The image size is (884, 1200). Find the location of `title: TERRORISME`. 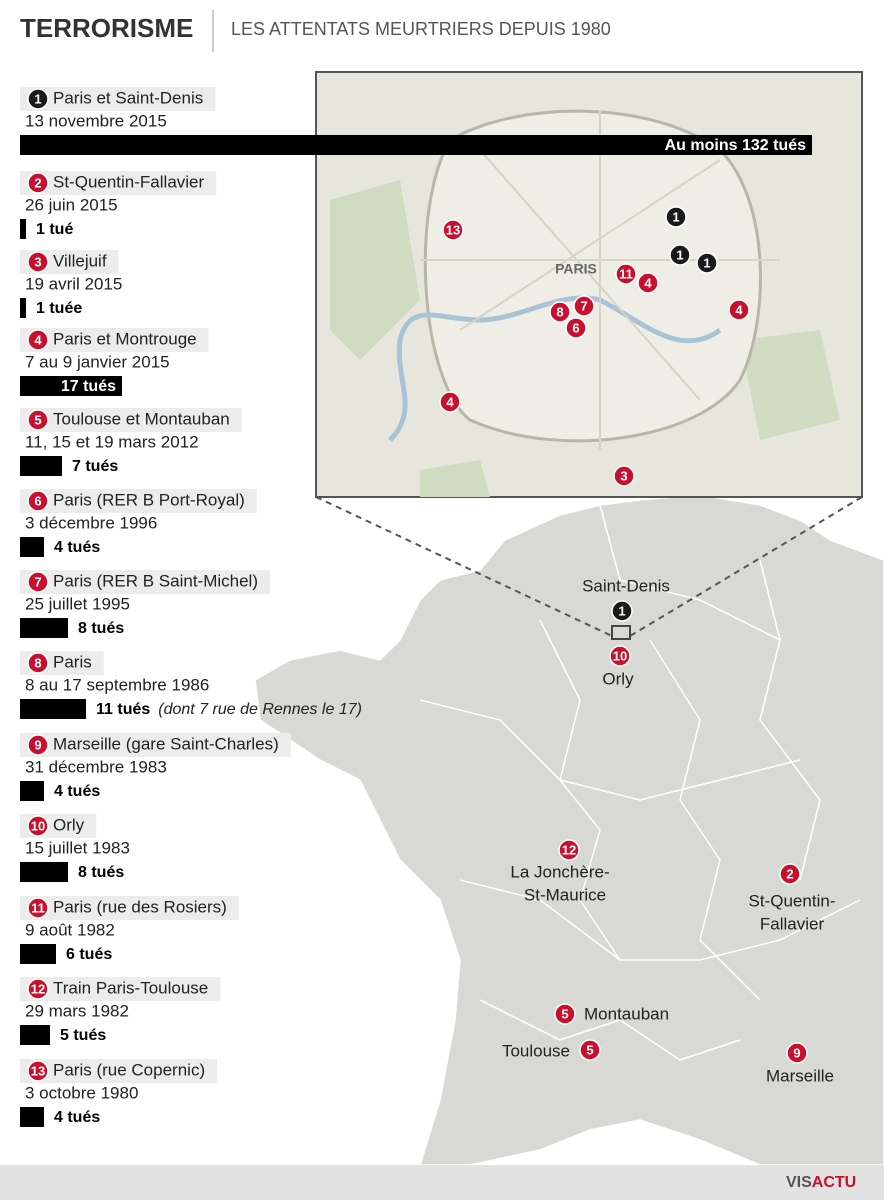

title: TERRORISME is located at coordinates (106, 28).